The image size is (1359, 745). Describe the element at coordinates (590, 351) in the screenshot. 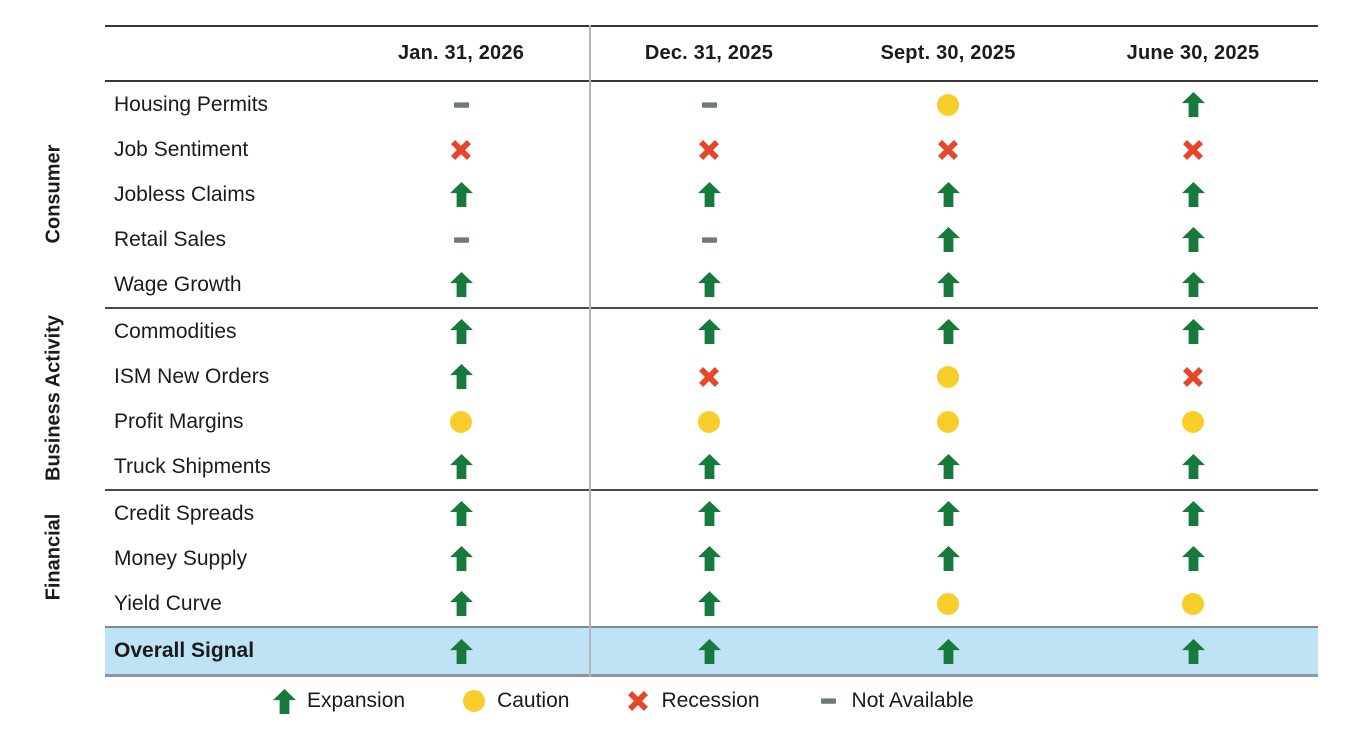

I see `column-divider` at that location.